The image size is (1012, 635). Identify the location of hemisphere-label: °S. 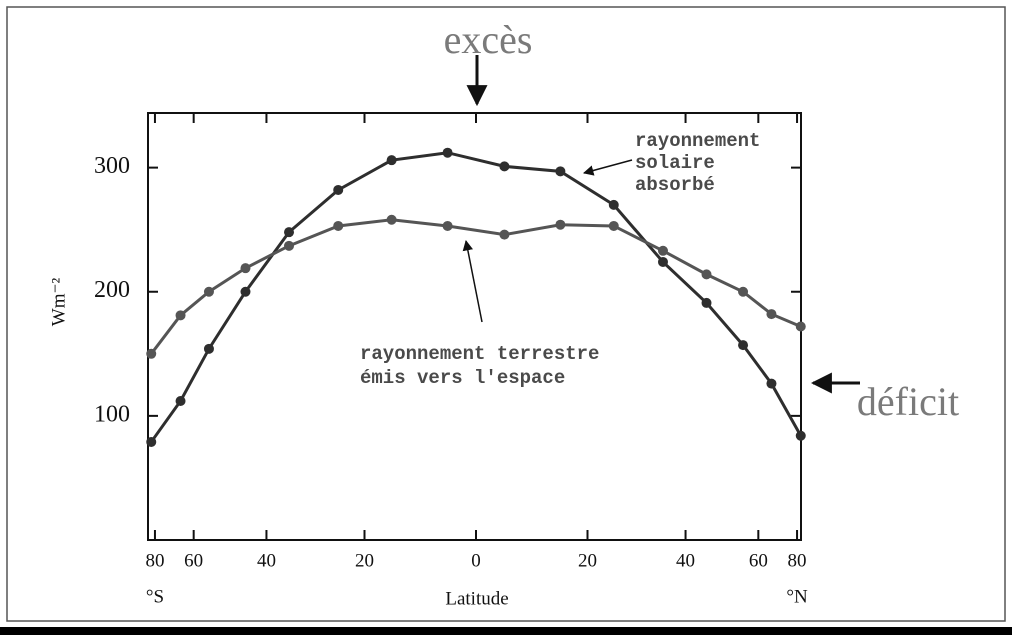
(155, 596).